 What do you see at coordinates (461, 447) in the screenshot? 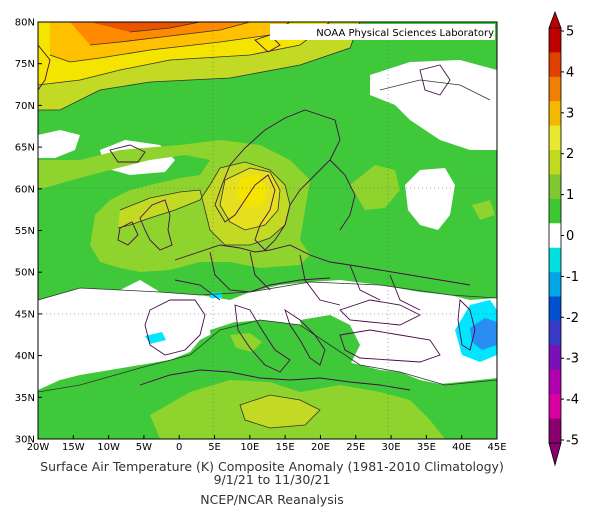
I see `lon-label: 40E` at bounding box center [461, 447].